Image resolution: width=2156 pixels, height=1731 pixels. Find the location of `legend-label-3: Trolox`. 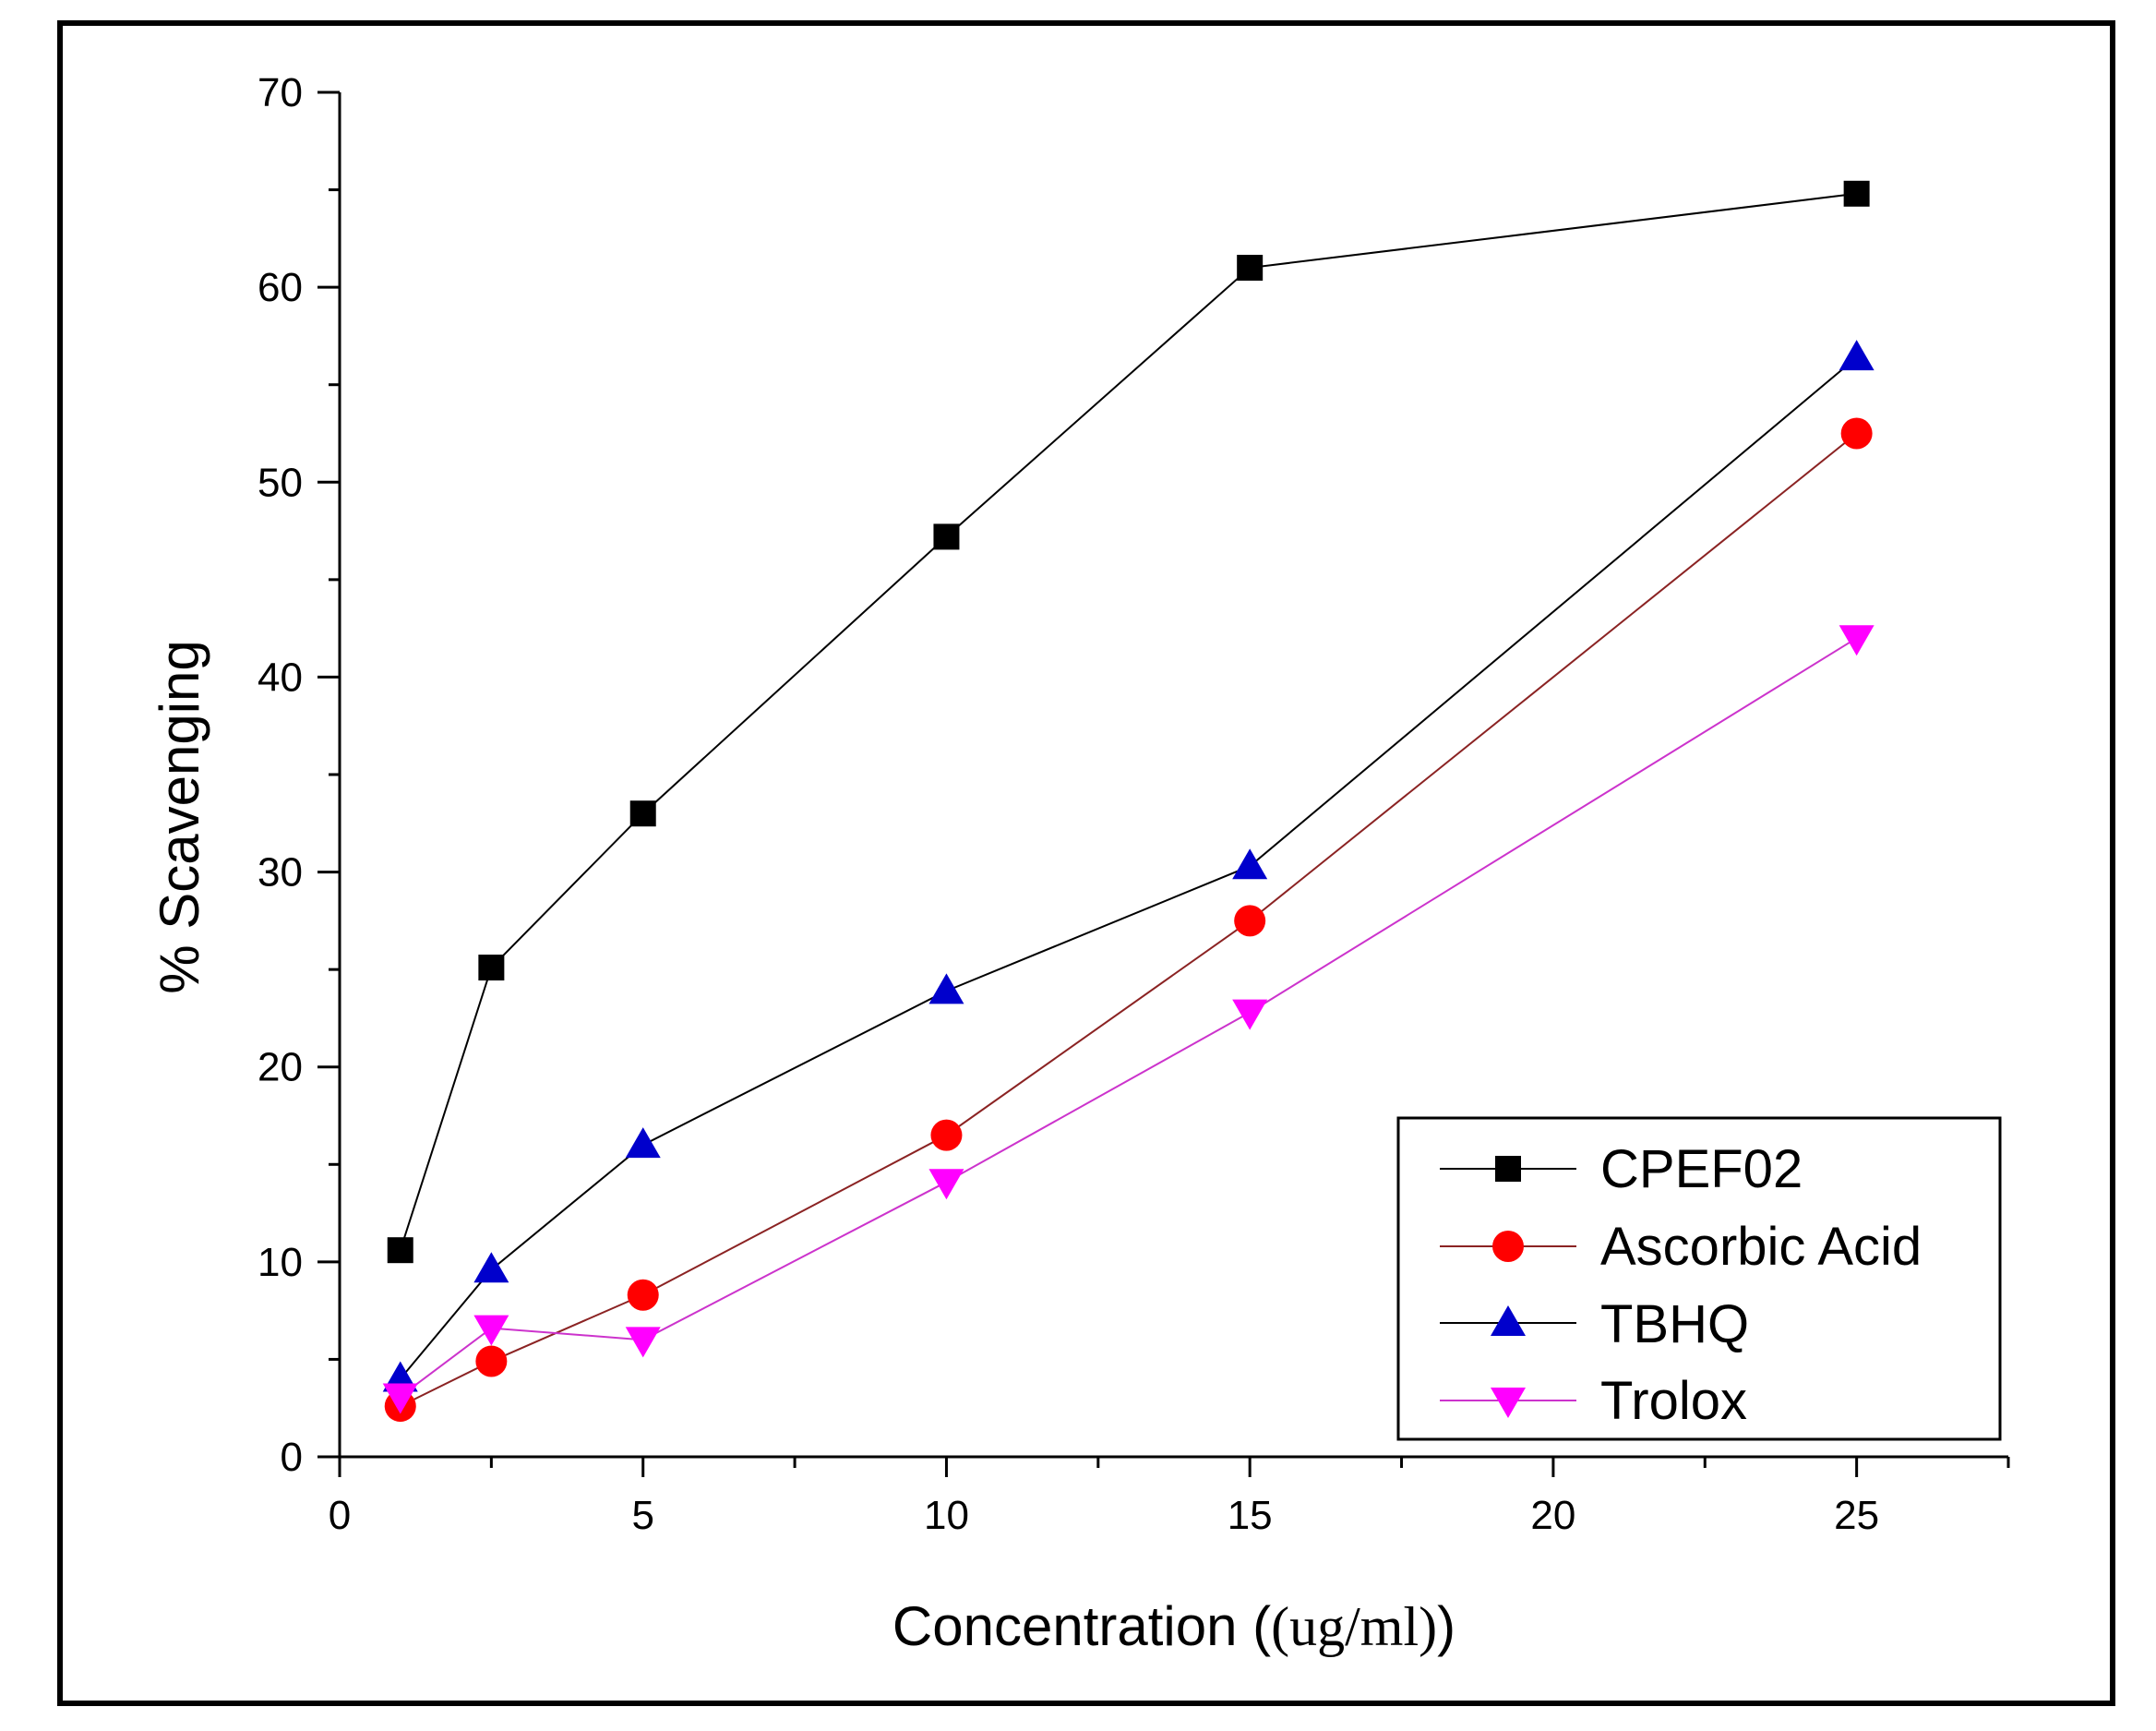

legend-label-3: Trolox is located at coordinates (1673, 1401).